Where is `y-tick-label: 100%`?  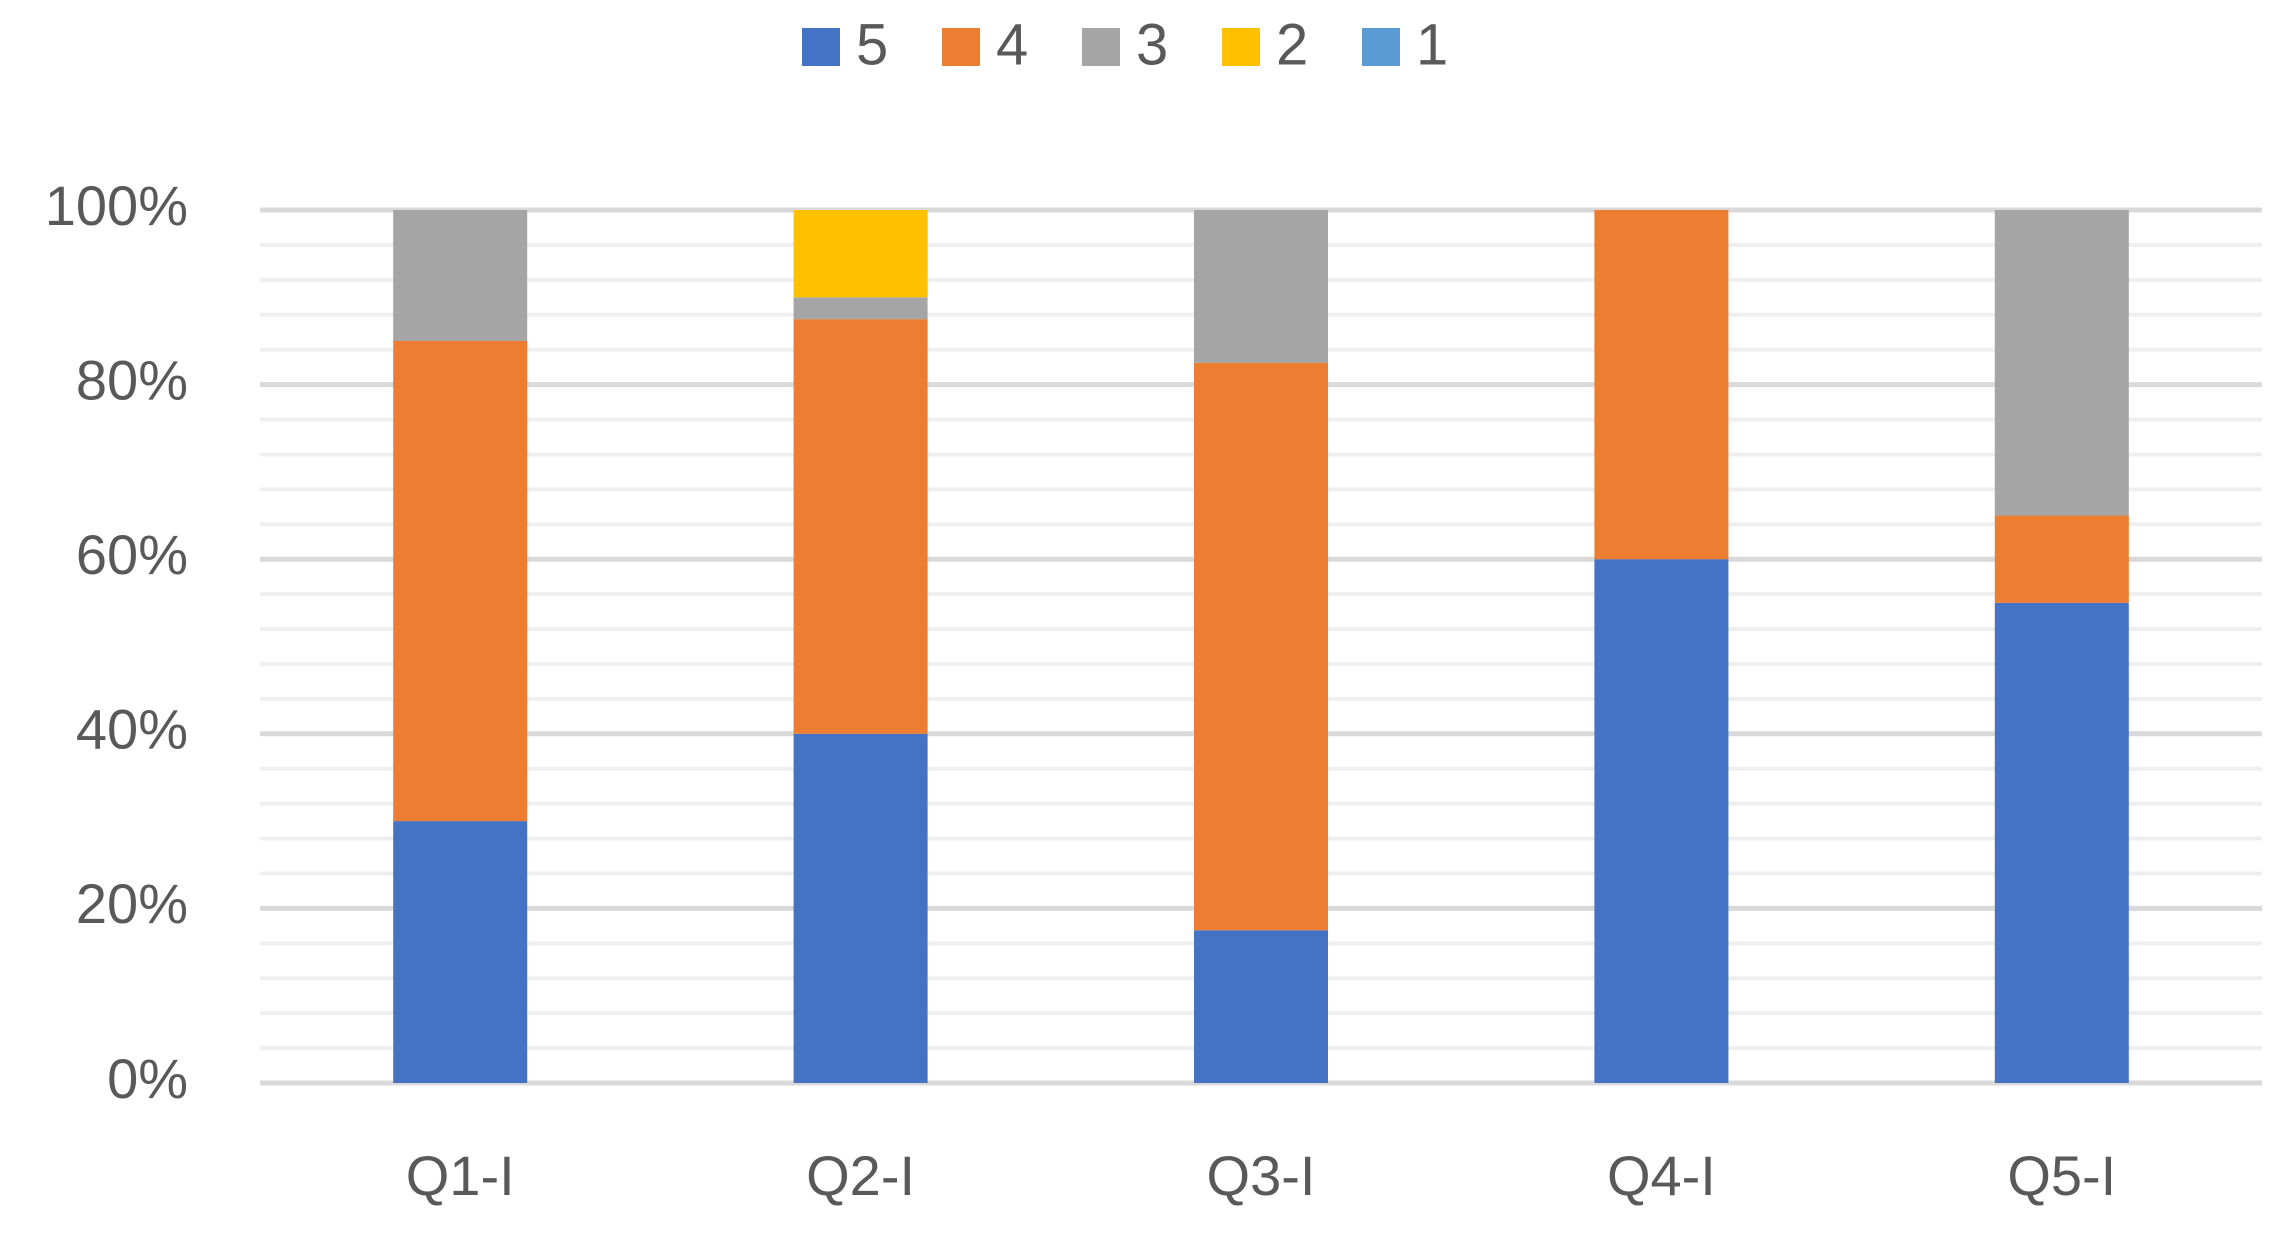
y-tick-label: 100% is located at coordinates (116, 205).